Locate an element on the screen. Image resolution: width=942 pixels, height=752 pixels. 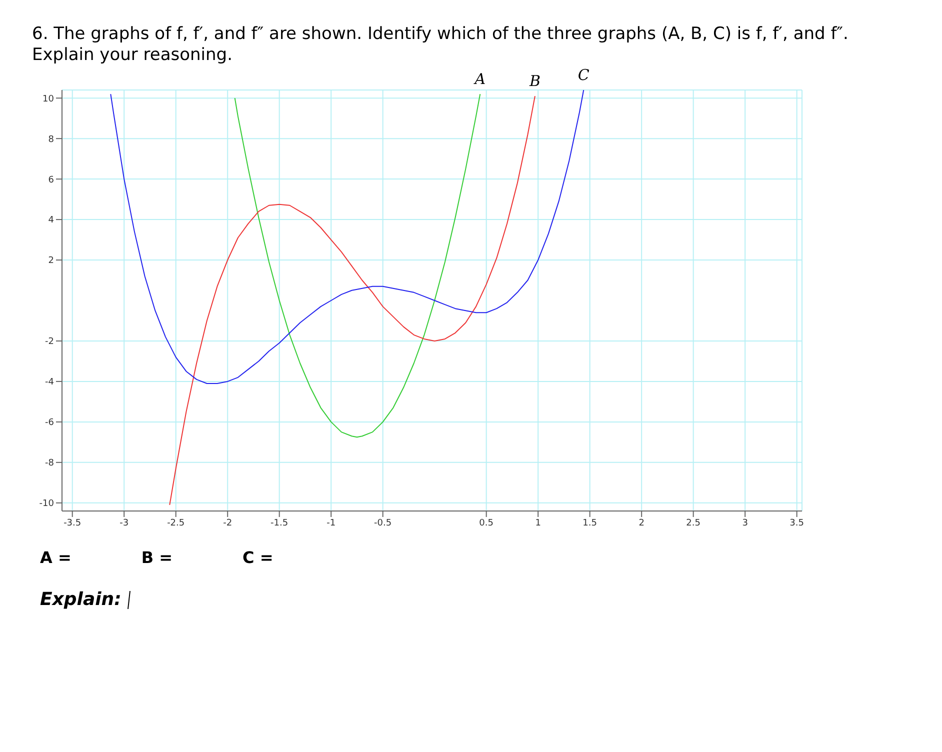
y-tick-label: -4 is located at coordinates (49, 383).